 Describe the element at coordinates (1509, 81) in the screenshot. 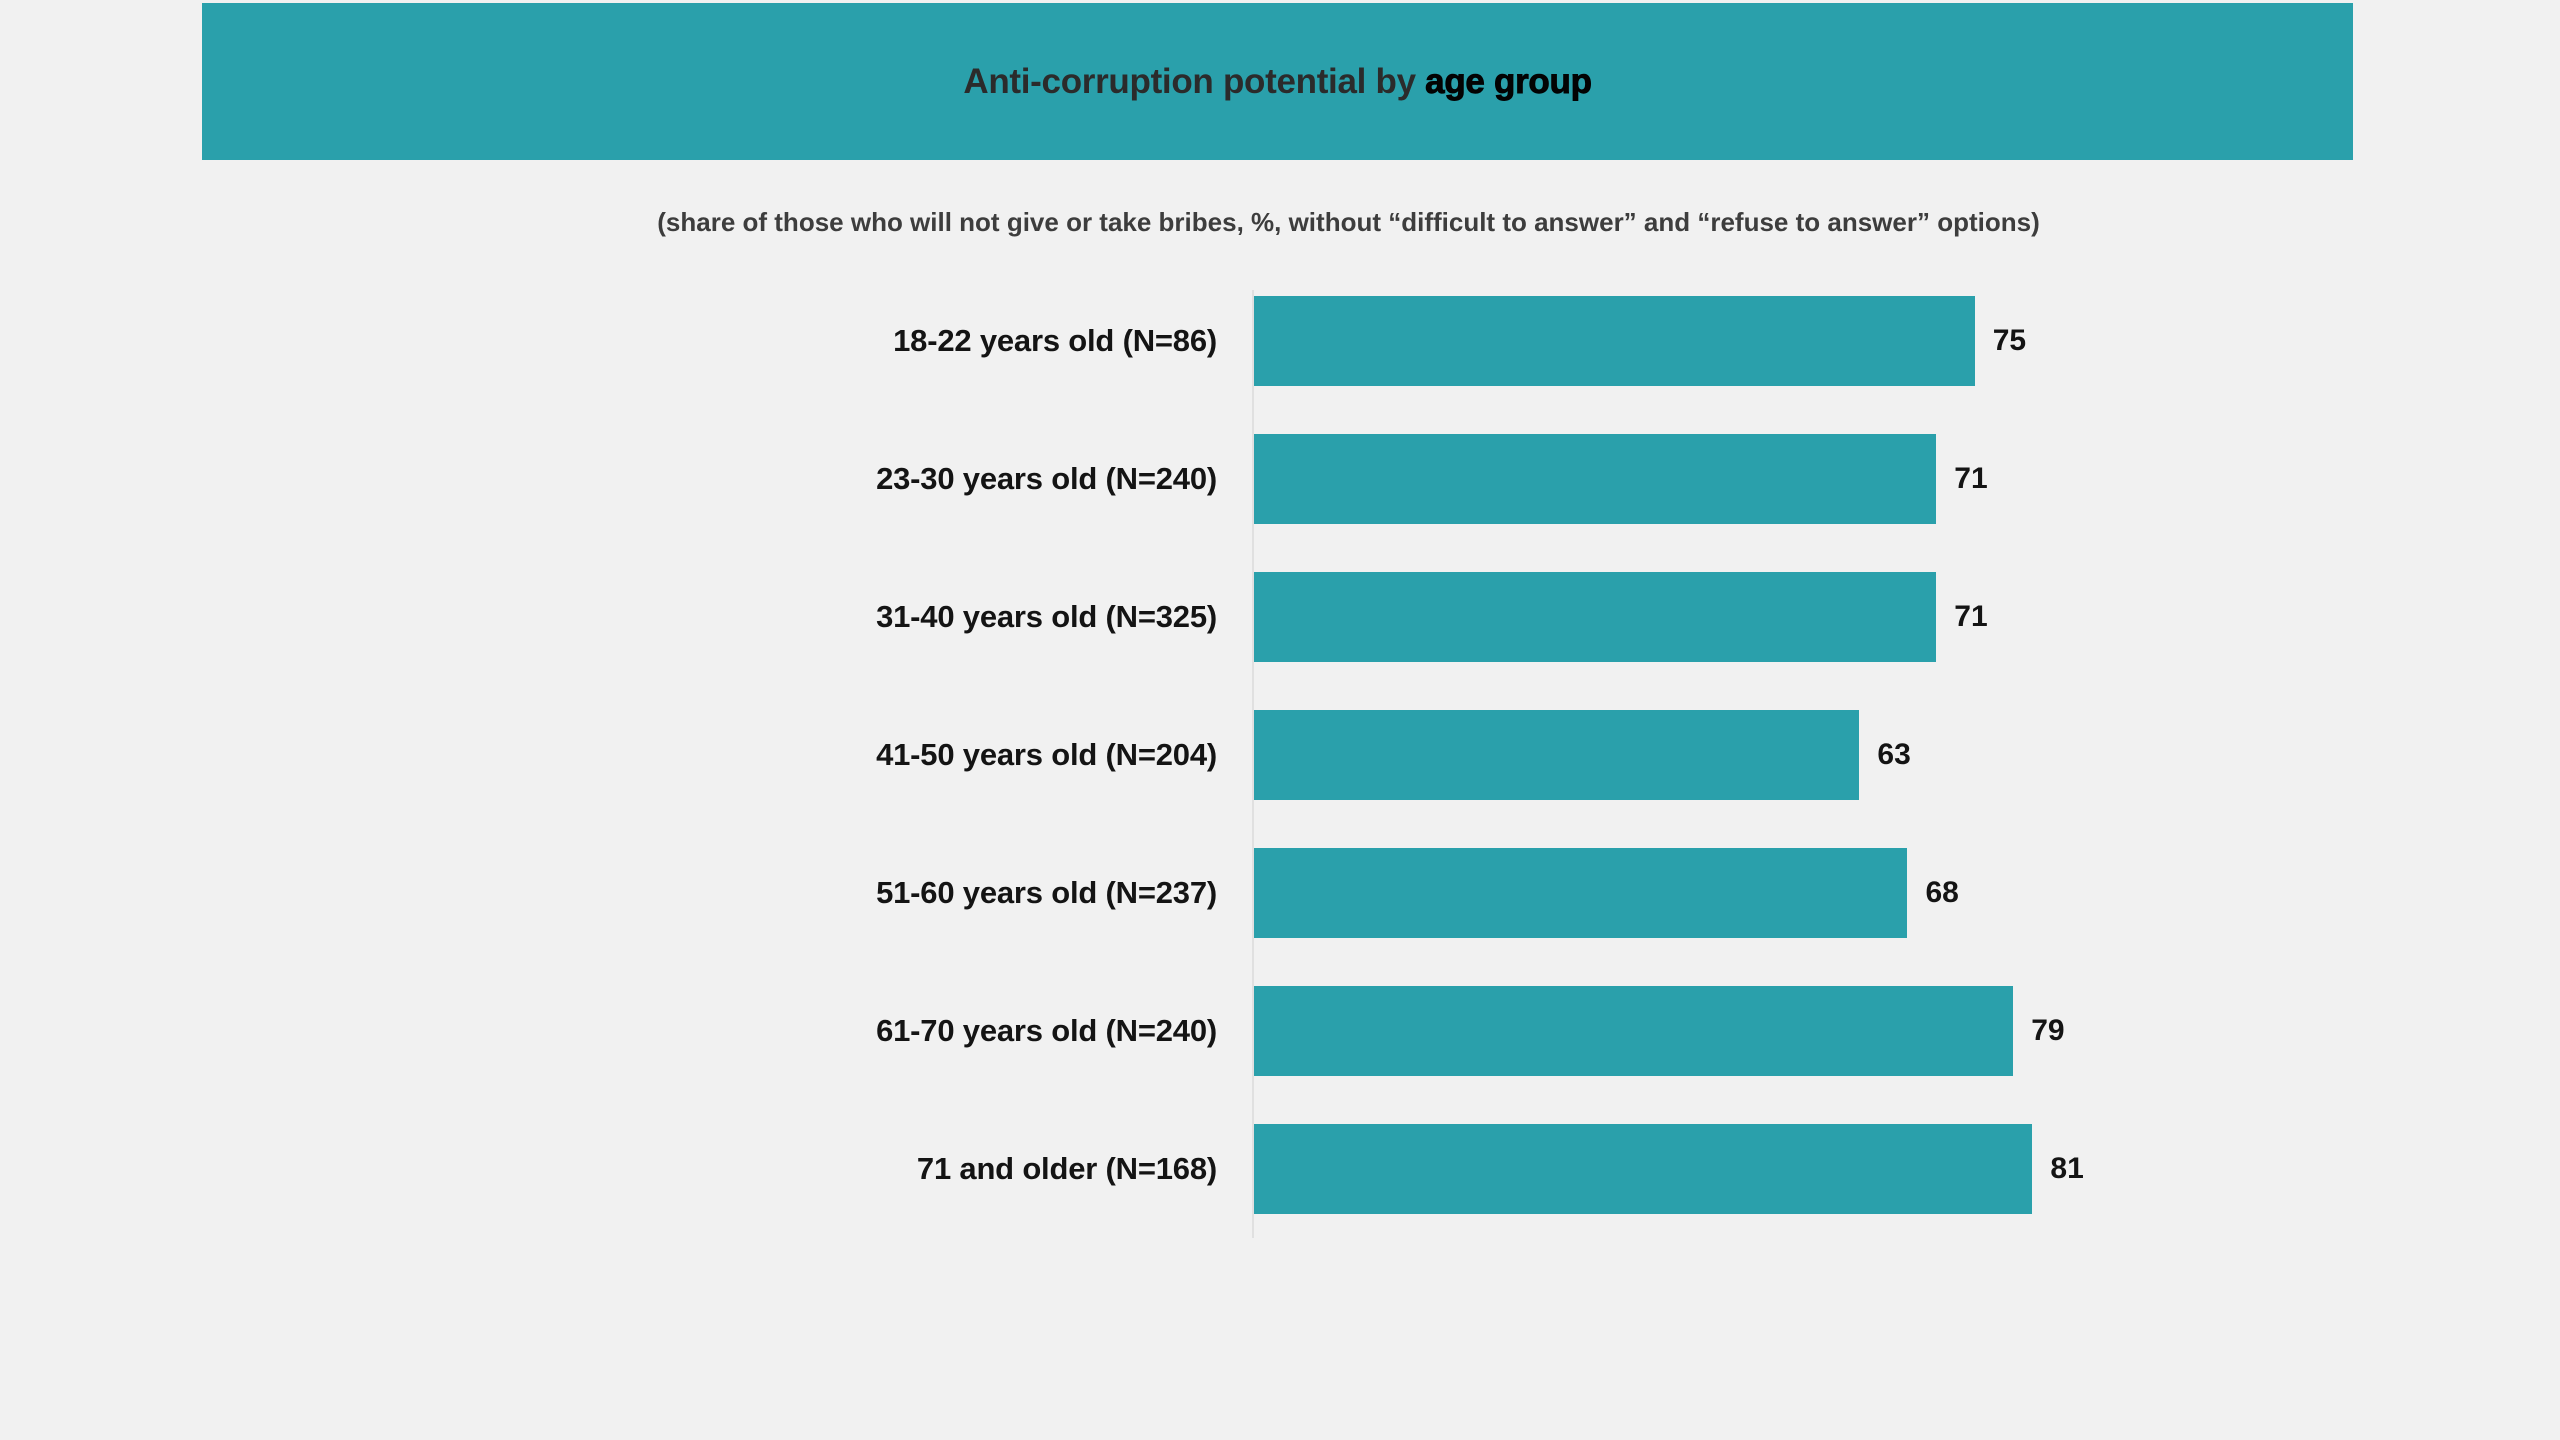

I see `chart-title-emphasis: age group` at that location.